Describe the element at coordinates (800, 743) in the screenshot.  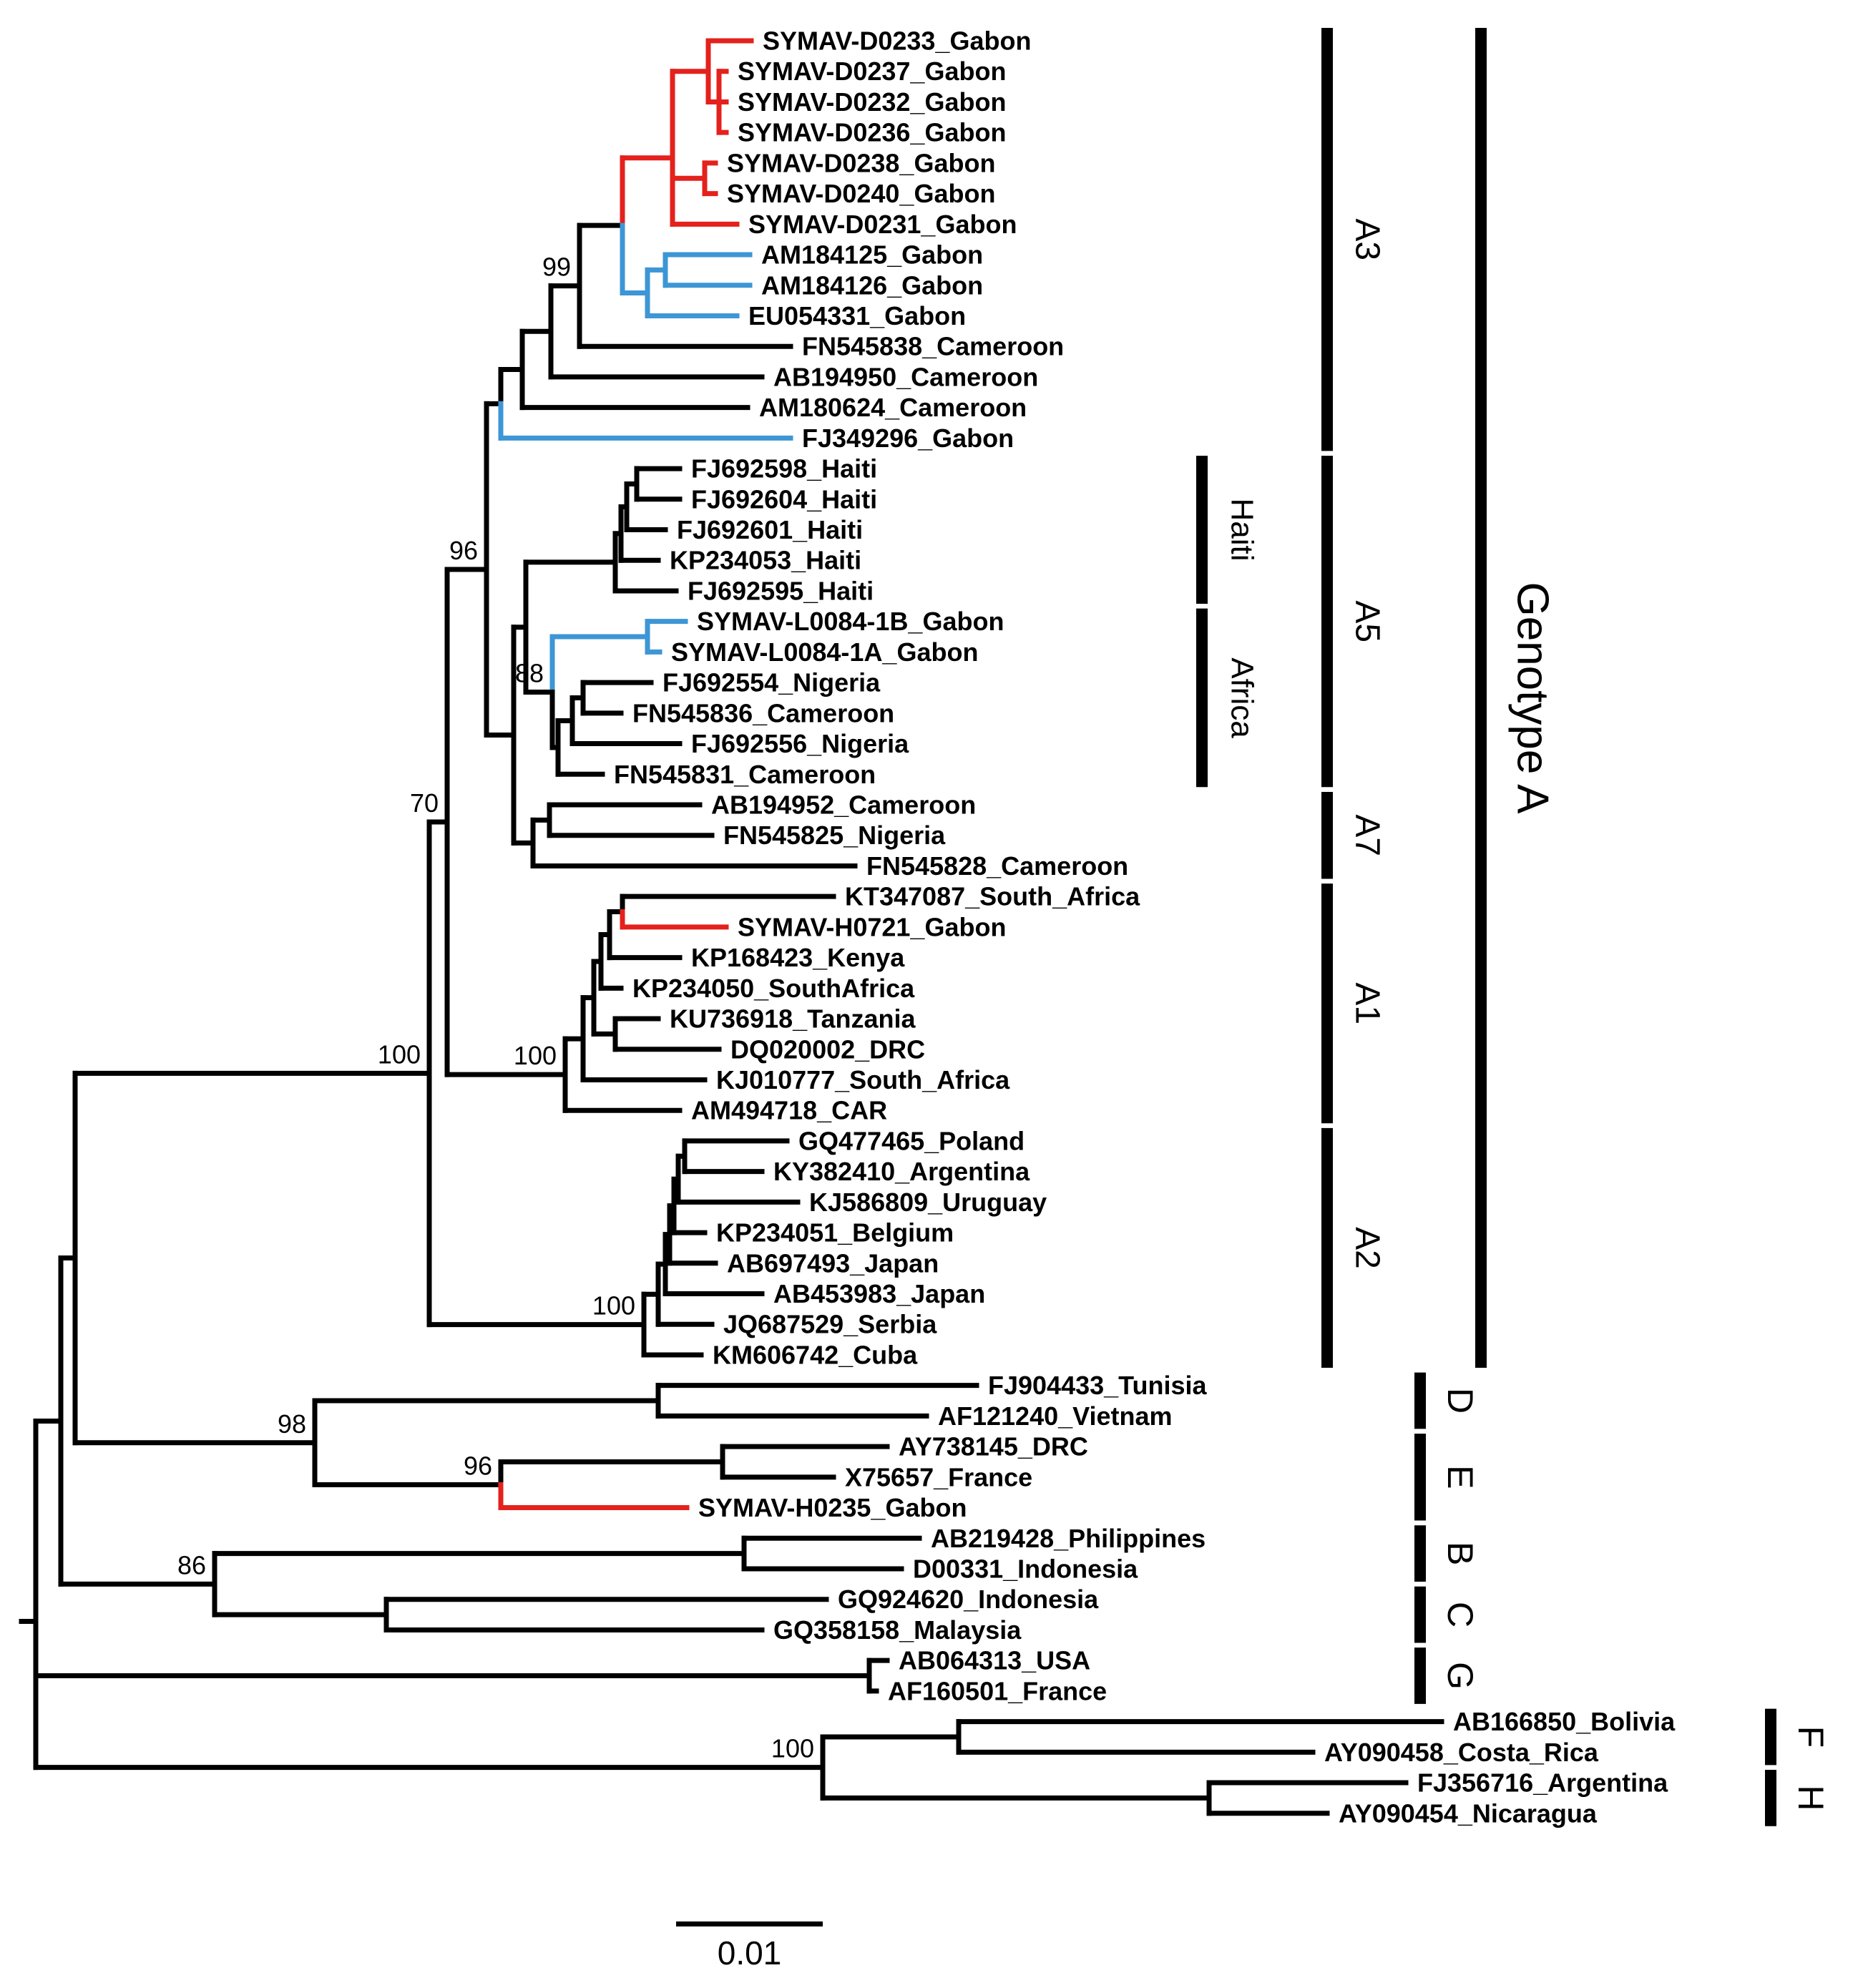
I see `taxon-label: FJ692556_Nigeria` at that location.